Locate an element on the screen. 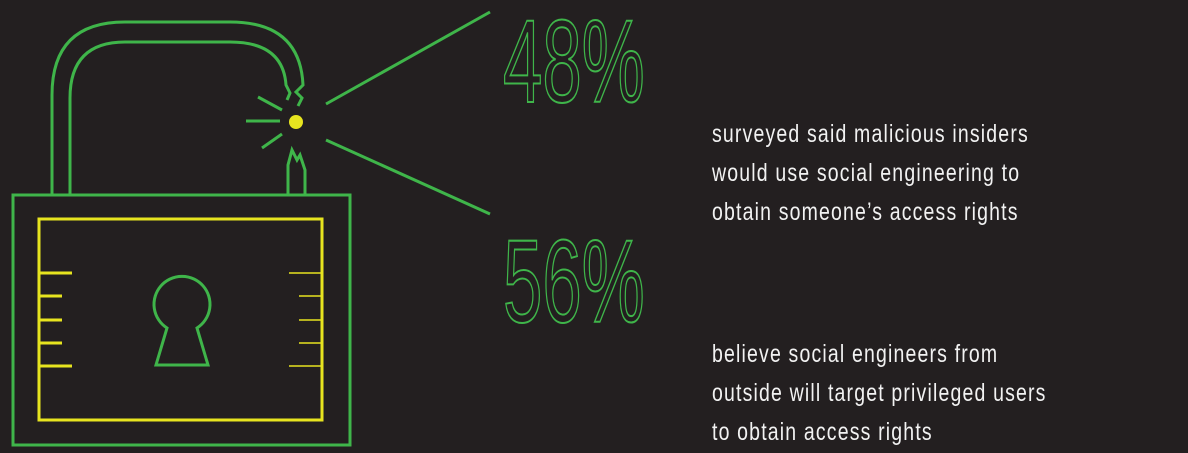 This screenshot has width=1188, height=453. stat-description: would use social engineering to is located at coordinates (865, 173).